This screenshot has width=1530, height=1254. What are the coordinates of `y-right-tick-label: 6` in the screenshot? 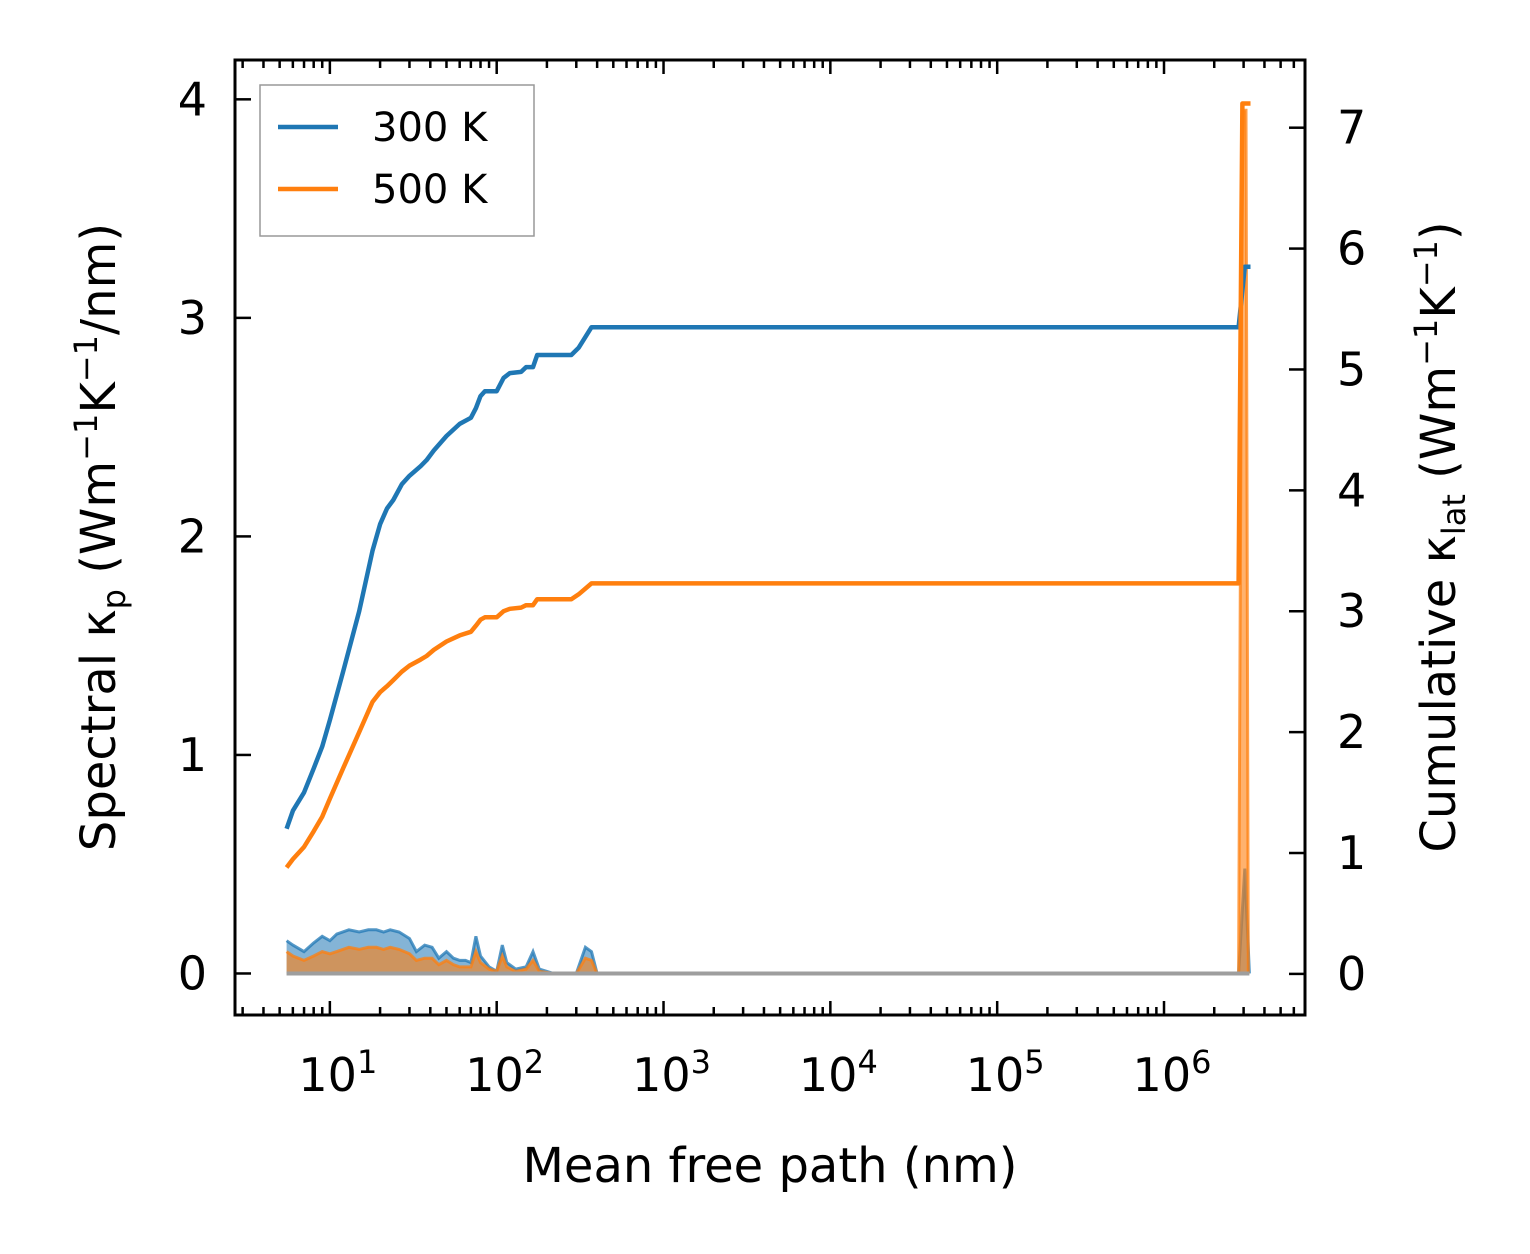 It's located at (1351, 249).